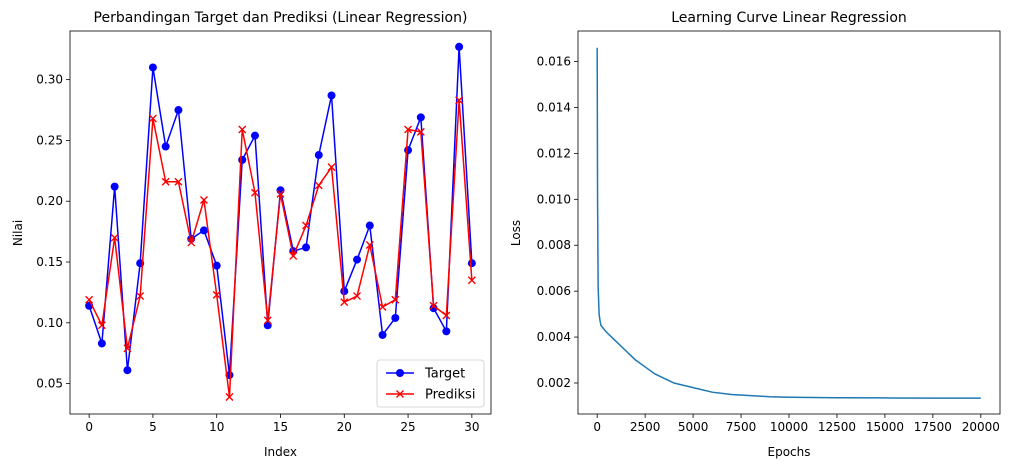  I want to click on legend-prediksi-marker, so click(400, 394).